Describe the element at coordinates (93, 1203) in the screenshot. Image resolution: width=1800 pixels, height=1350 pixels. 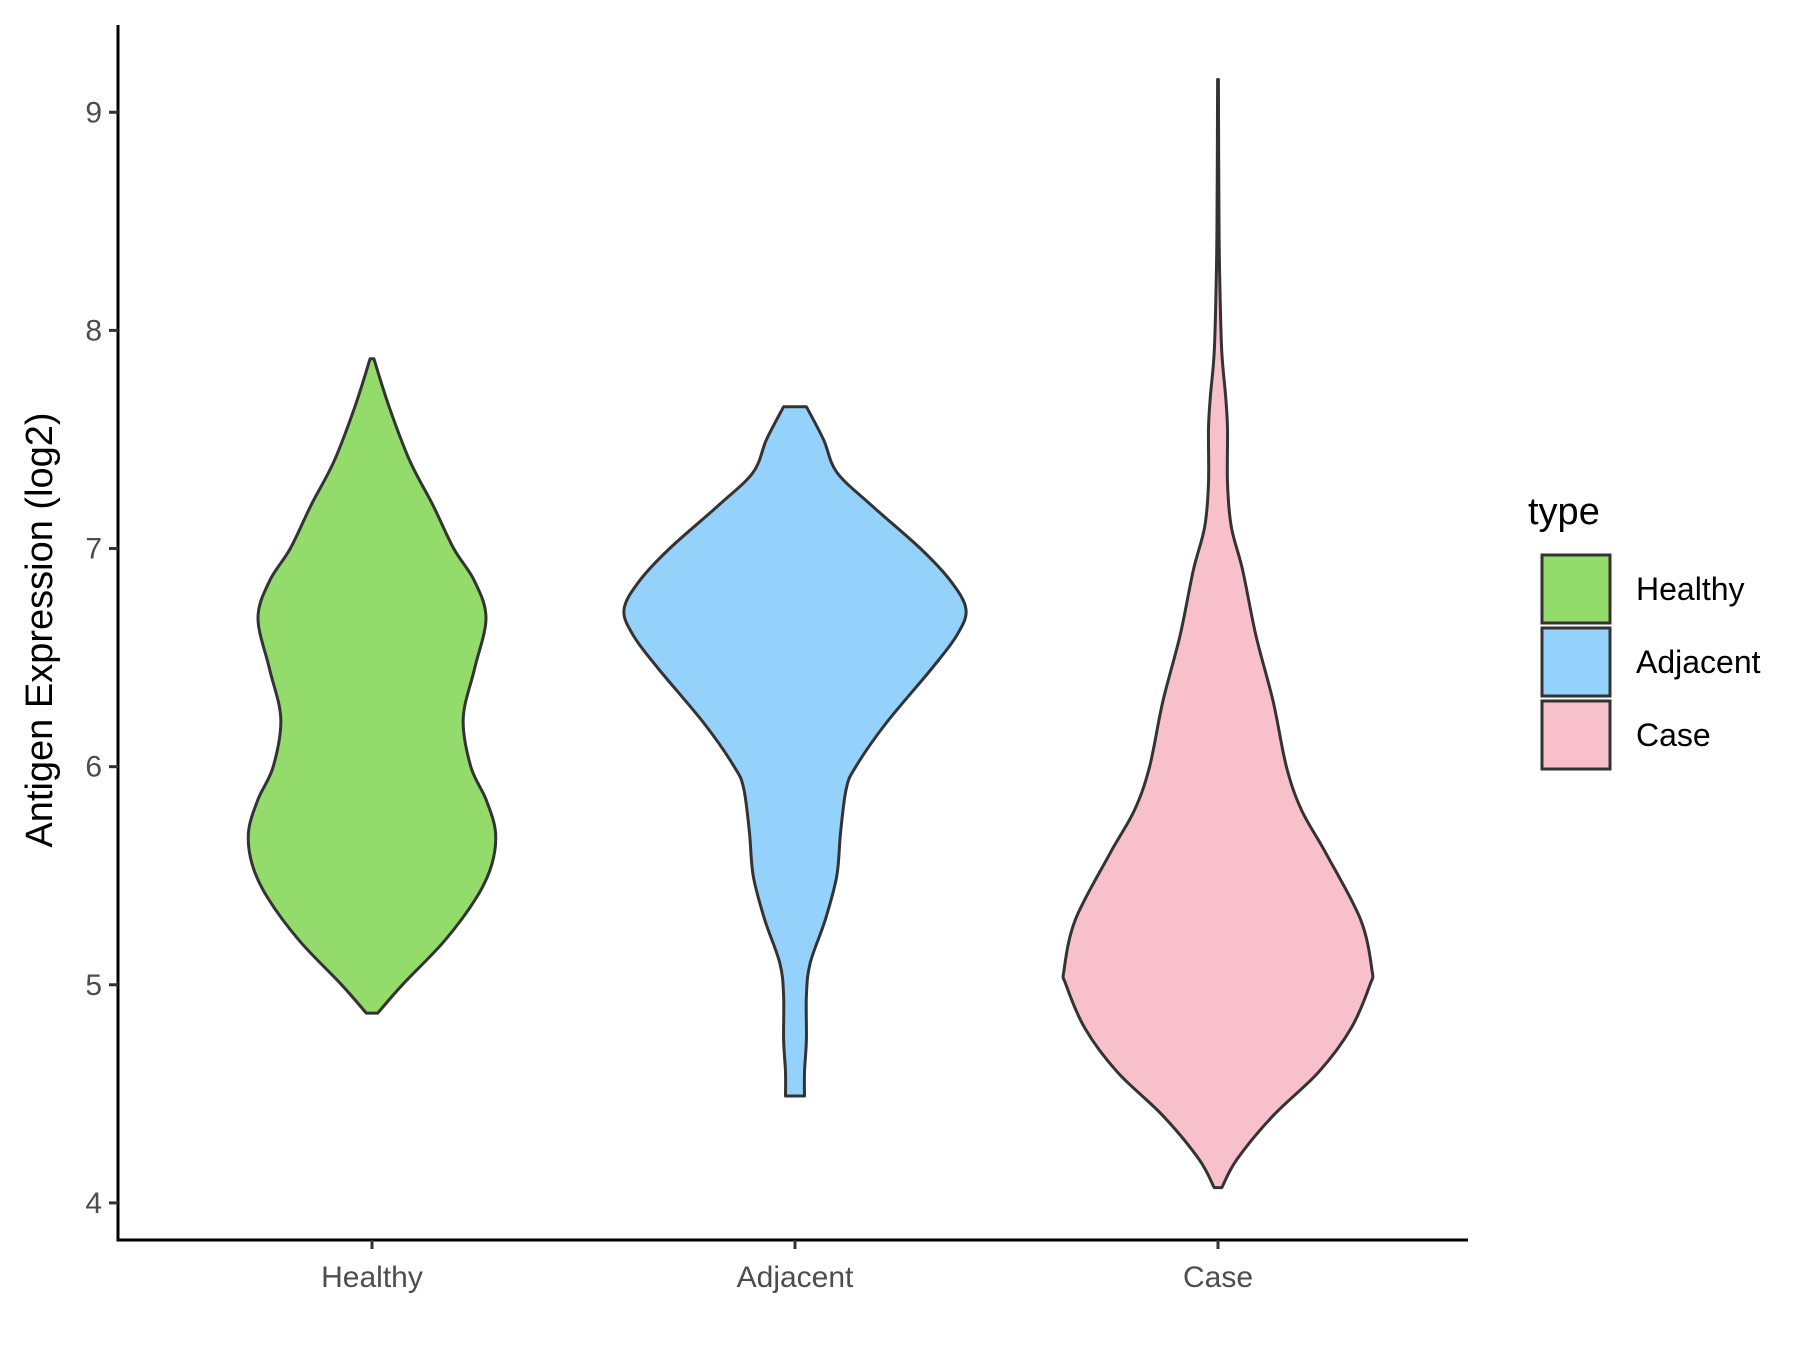
I see `y-tick-label: 4` at that location.